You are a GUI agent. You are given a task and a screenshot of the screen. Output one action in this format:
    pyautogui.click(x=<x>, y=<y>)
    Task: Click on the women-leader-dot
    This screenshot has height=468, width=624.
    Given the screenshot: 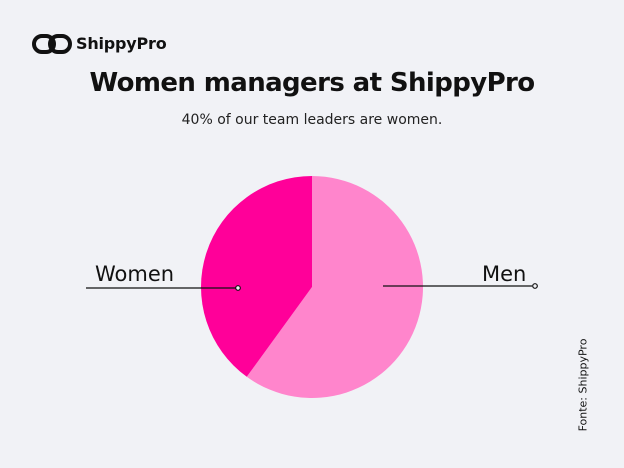 What is the action you would take?
    pyautogui.click(x=238, y=288)
    